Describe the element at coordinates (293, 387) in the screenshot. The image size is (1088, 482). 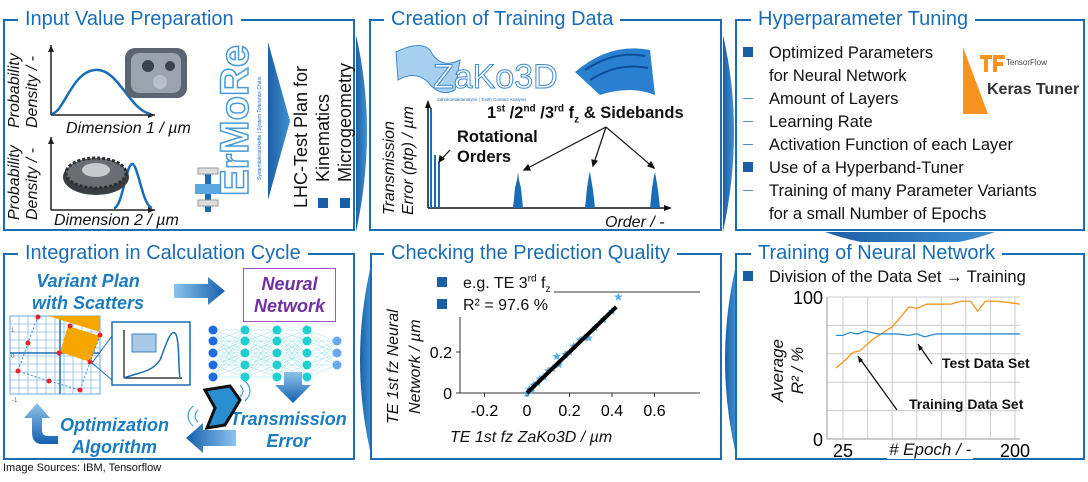
I see `arrow-down-icon` at that location.